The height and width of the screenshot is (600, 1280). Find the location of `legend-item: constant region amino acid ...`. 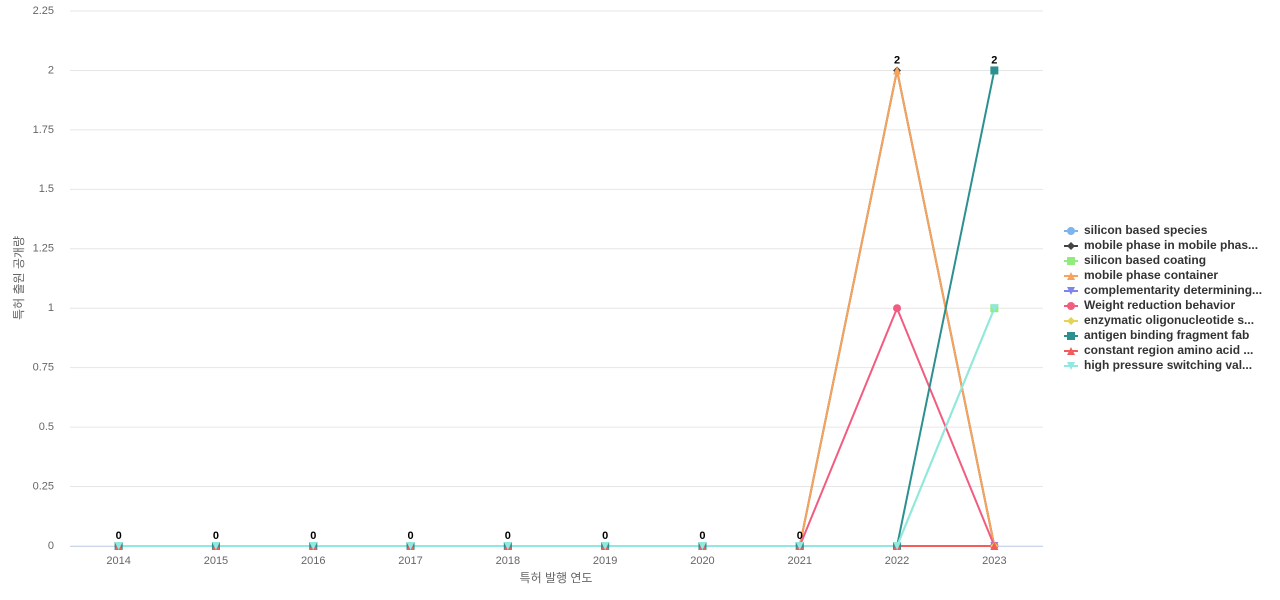

legend-item: constant region amino acid ... is located at coordinates (1158, 350).